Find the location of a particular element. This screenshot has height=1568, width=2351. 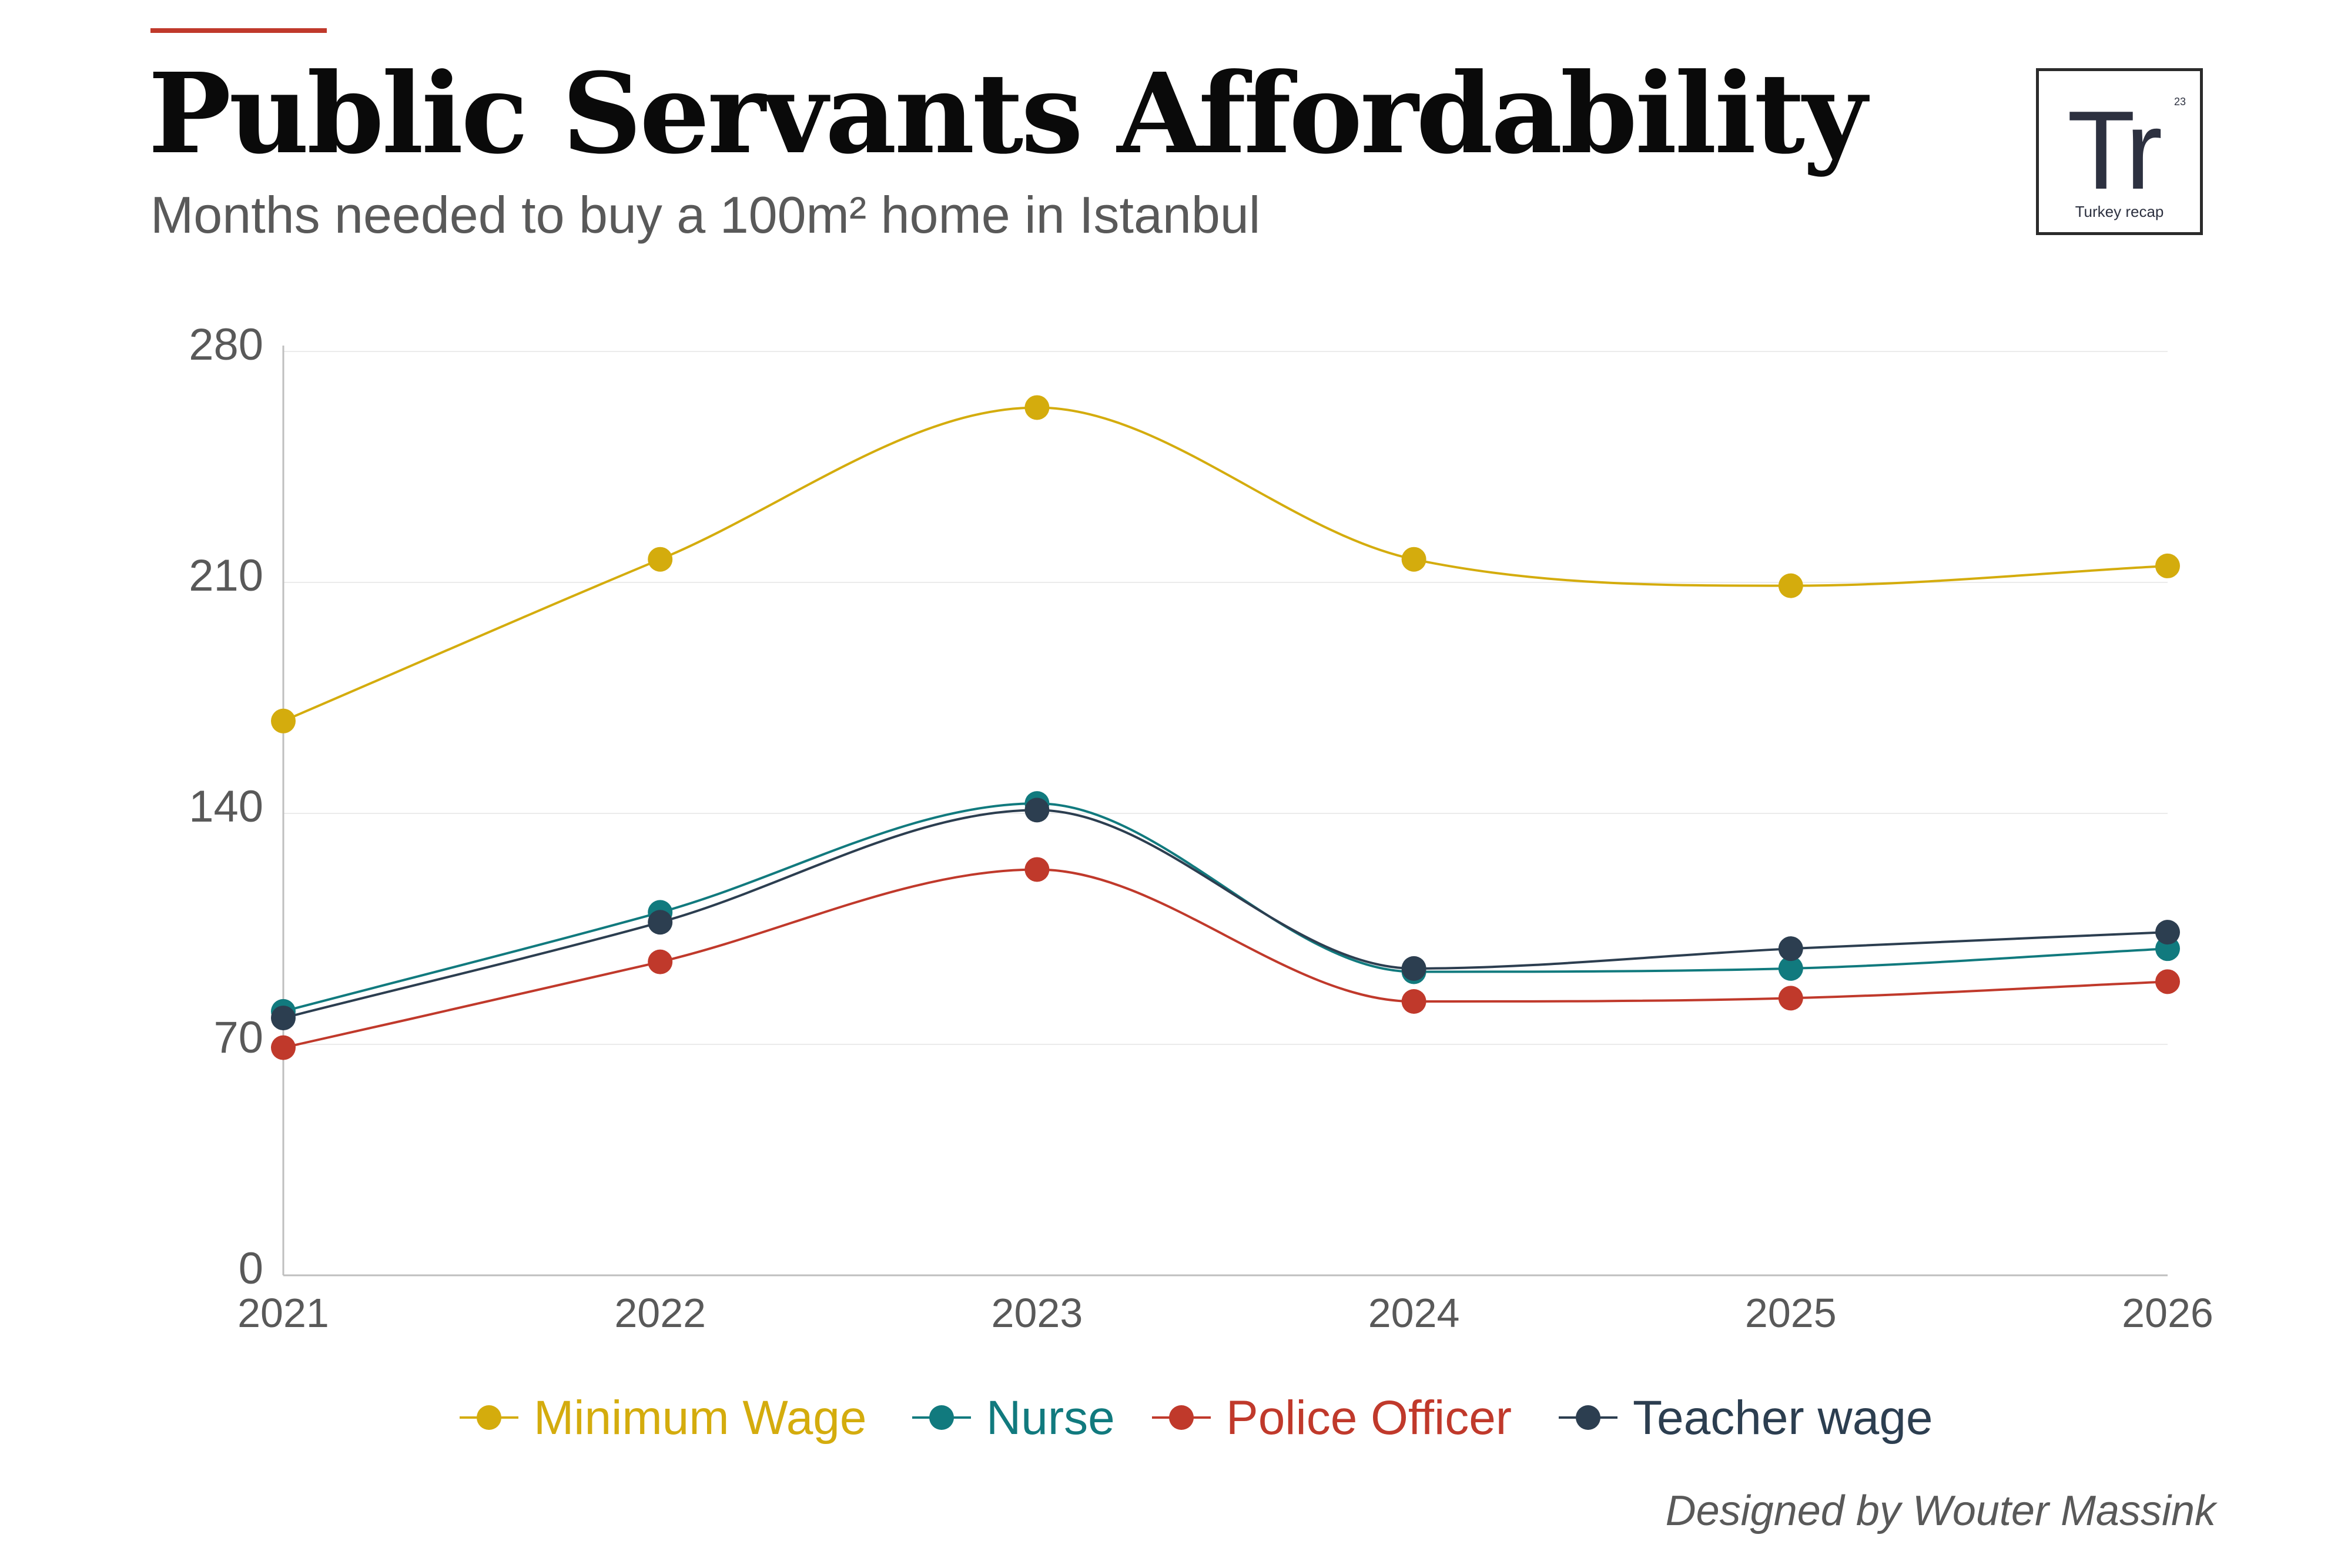

series-line-police-officer is located at coordinates (1225, 959).